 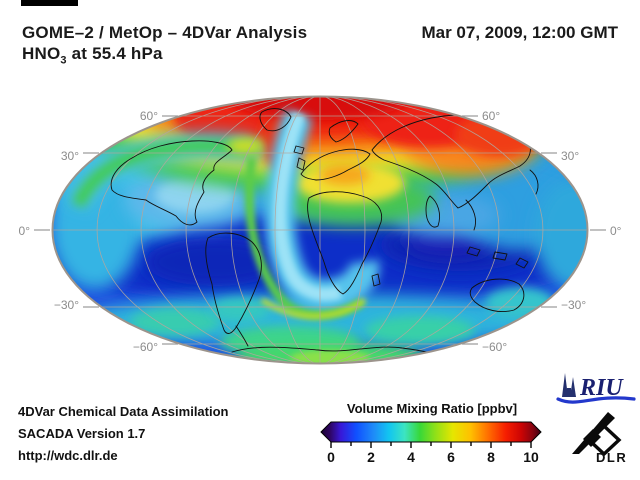 I want to click on lat-label-right--30: −30°, so click(x=573, y=305).